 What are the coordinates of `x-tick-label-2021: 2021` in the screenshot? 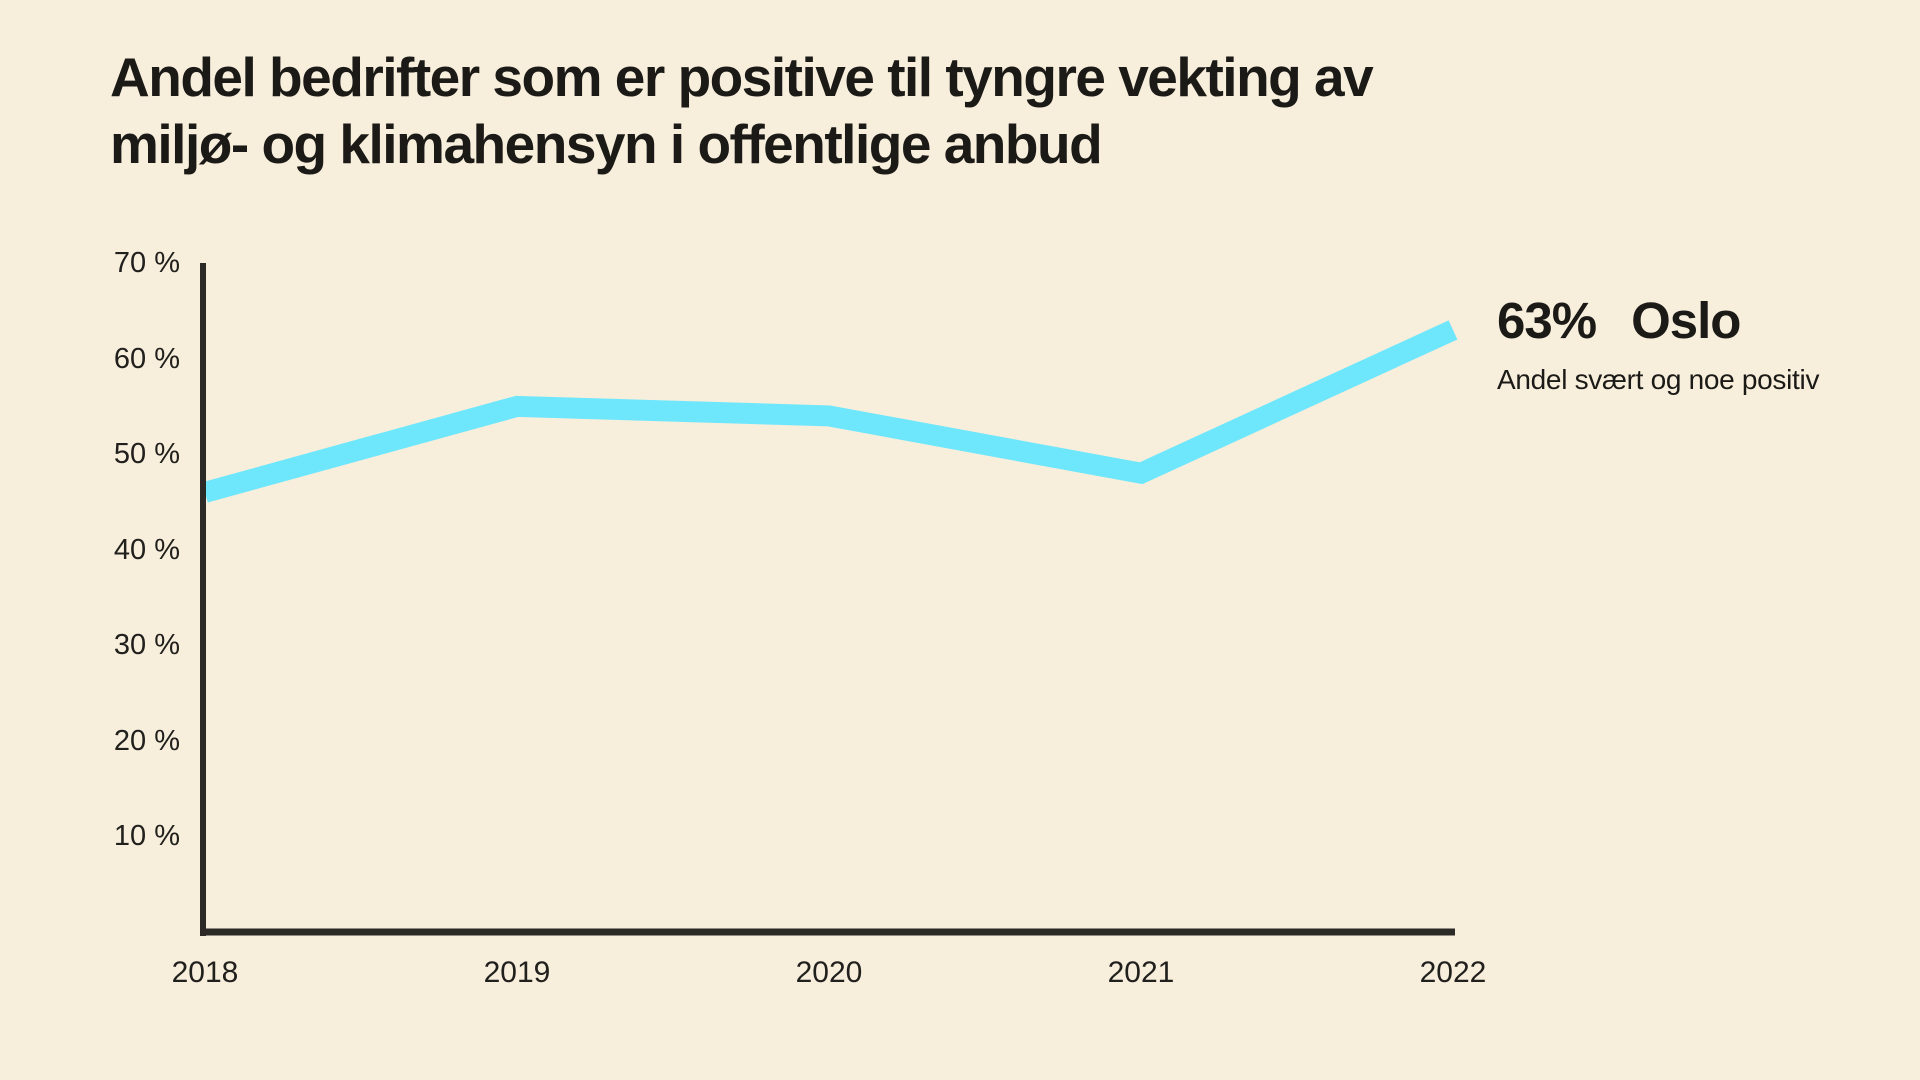 It's located at (1141, 972).